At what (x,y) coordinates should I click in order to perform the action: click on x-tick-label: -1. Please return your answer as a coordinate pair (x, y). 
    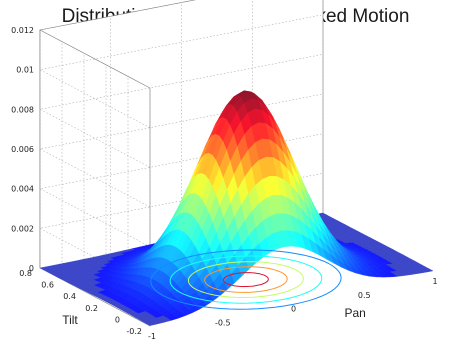
    Looking at the image, I should click on (152, 336).